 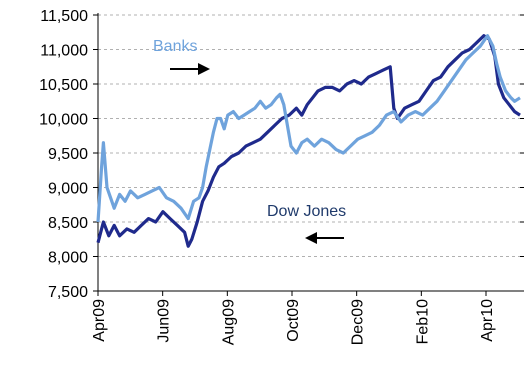 What do you see at coordinates (68, 189) in the screenshot?
I see `y-tick-label: 9,000` at bounding box center [68, 189].